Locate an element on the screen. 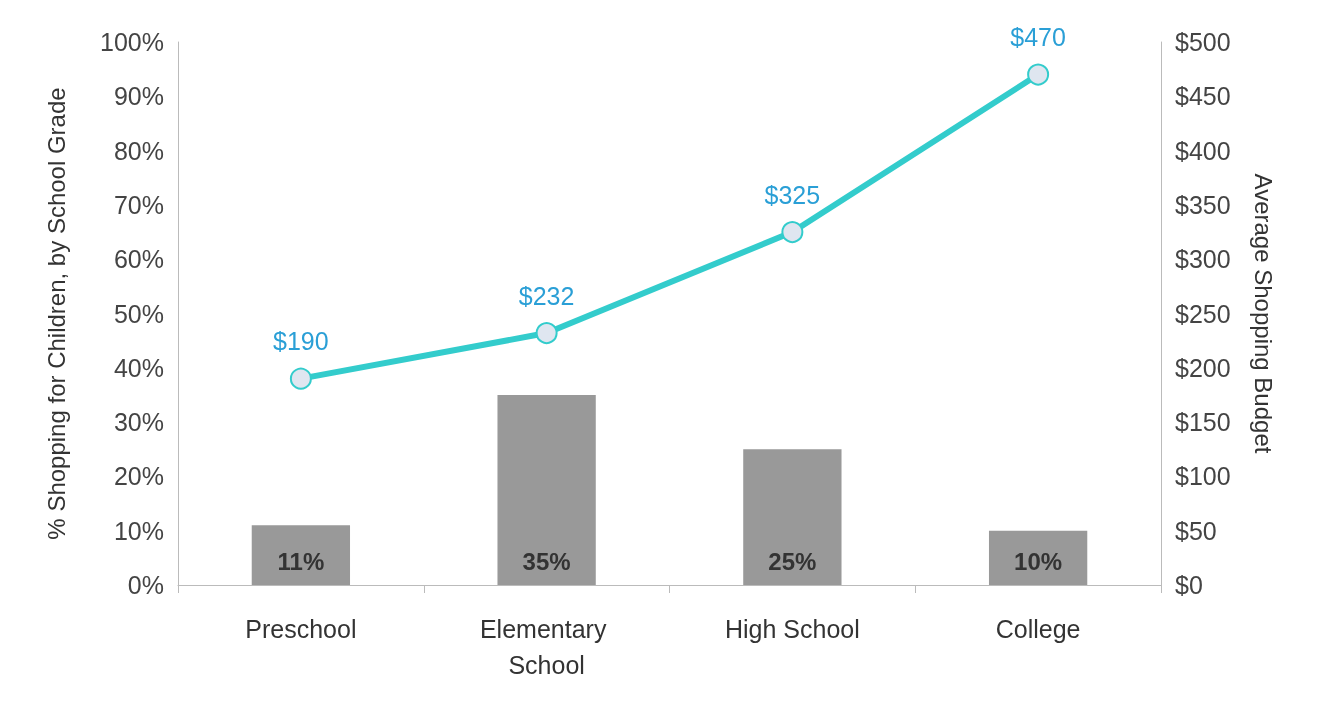  y2-tick-label: $500 is located at coordinates (1203, 42).